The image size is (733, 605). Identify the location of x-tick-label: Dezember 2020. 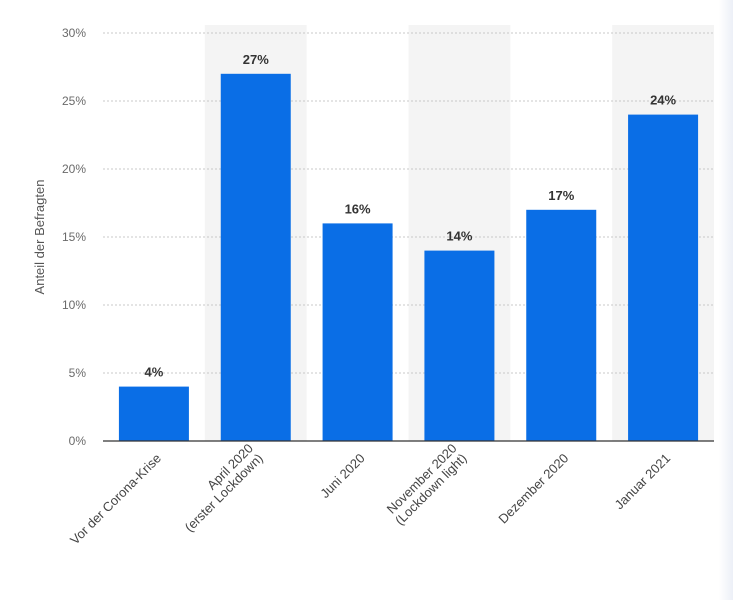
(533, 489).